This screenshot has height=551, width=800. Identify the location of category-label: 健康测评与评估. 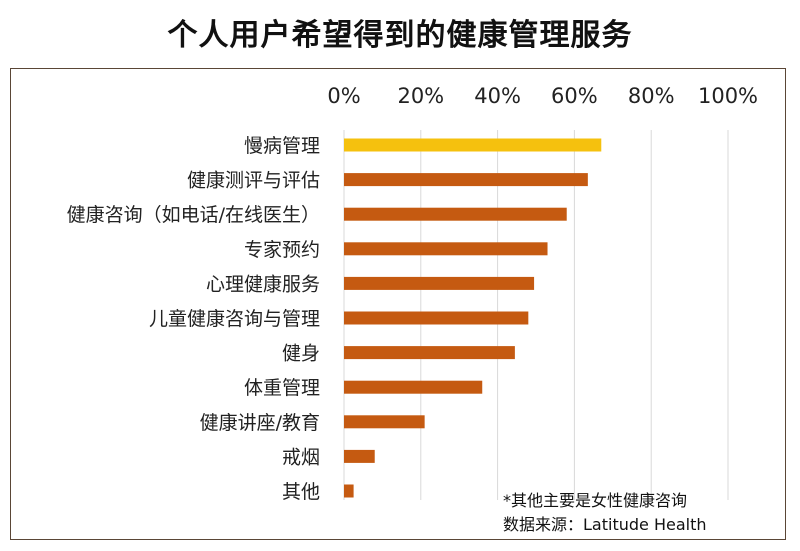
(253, 181).